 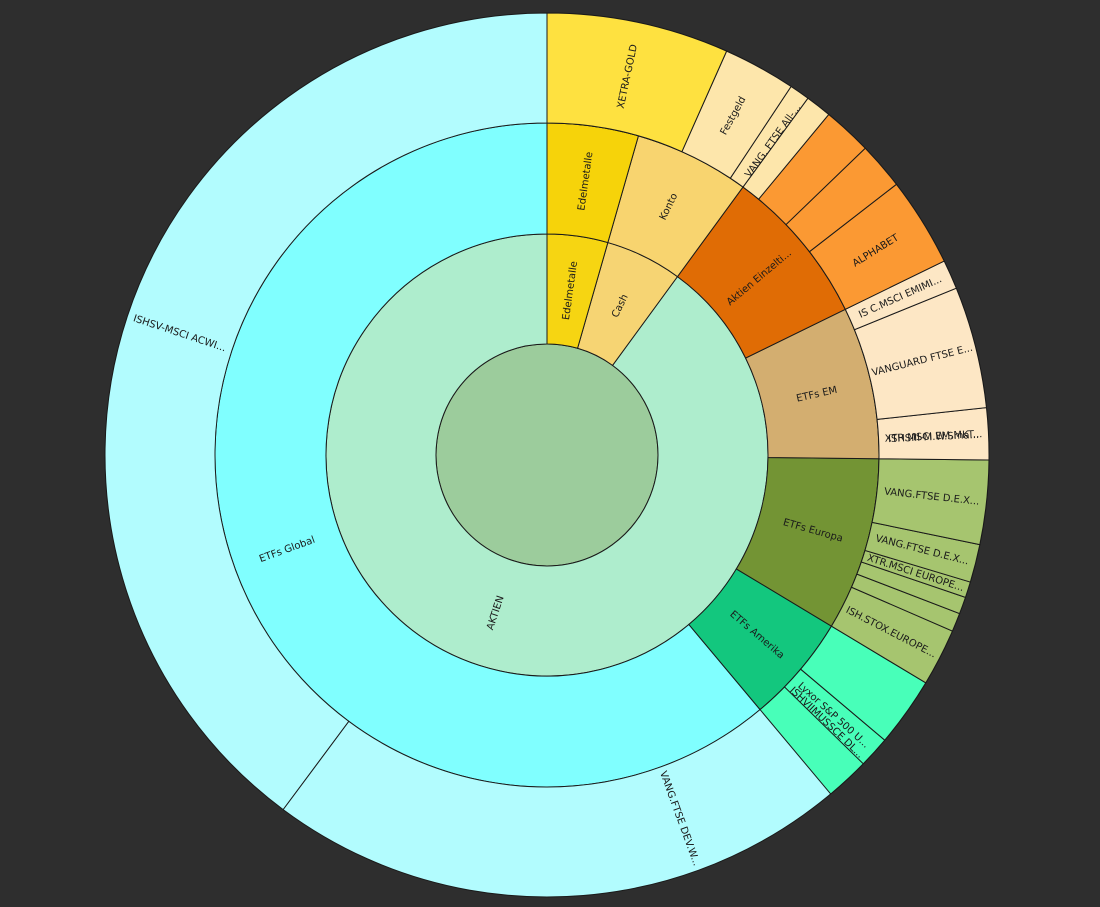 What do you see at coordinates (915, 574) in the screenshot?
I see `sunburst-segment-xtr-msci-europe` at bounding box center [915, 574].